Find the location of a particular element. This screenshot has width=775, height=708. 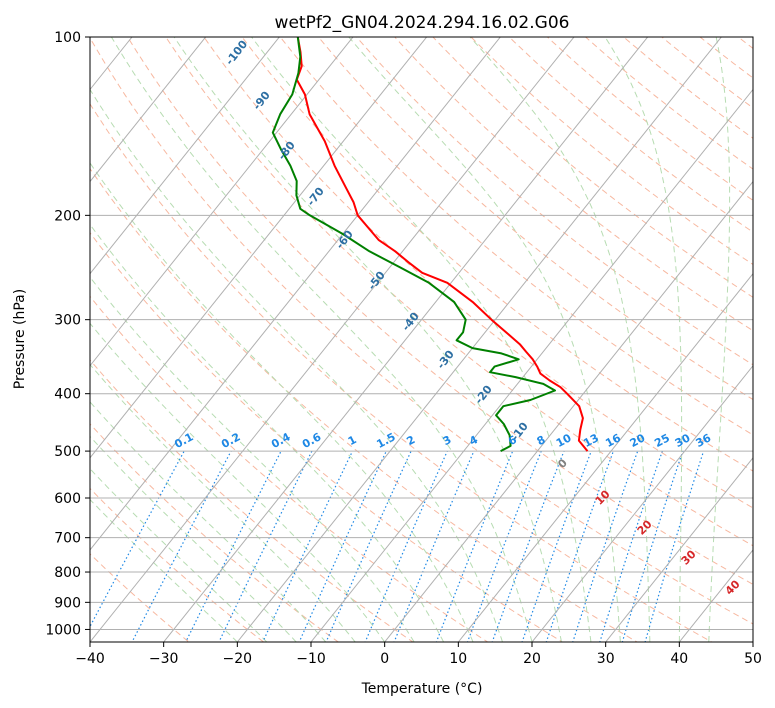

y-tick-label: 700 is located at coordinates (67, 539).